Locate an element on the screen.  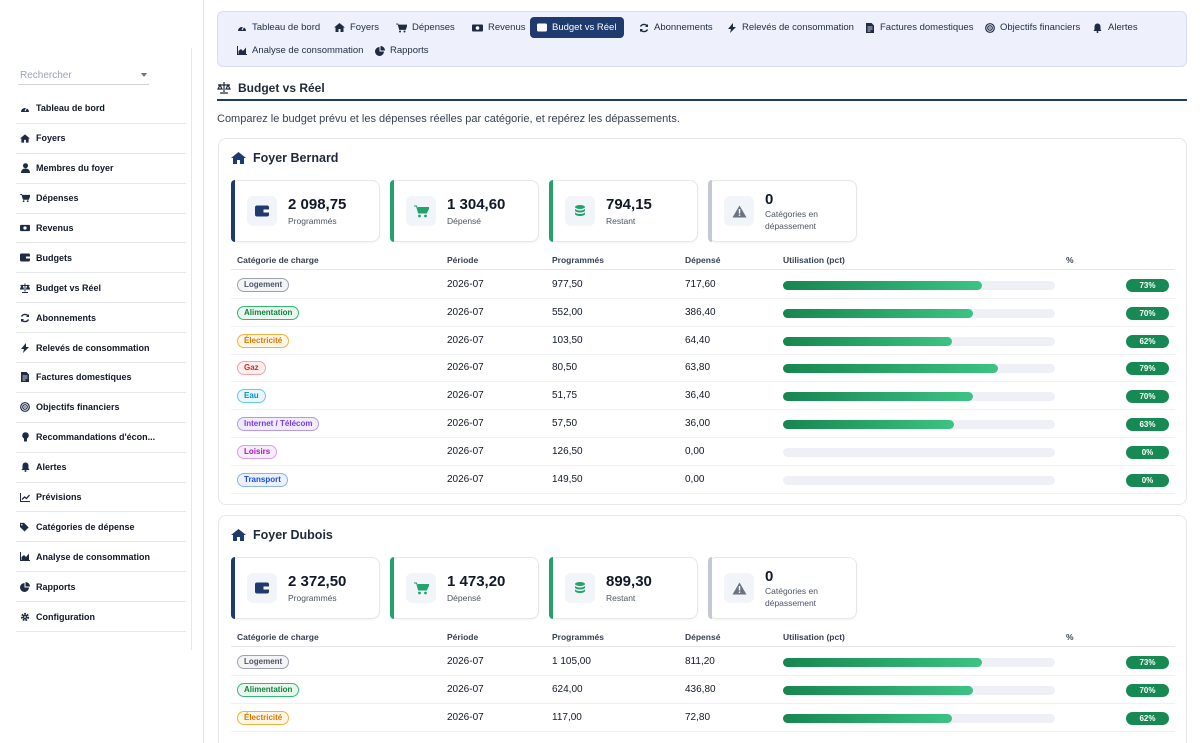
sidebar-item-label: Abonnements is located at coordinates (66, 317).